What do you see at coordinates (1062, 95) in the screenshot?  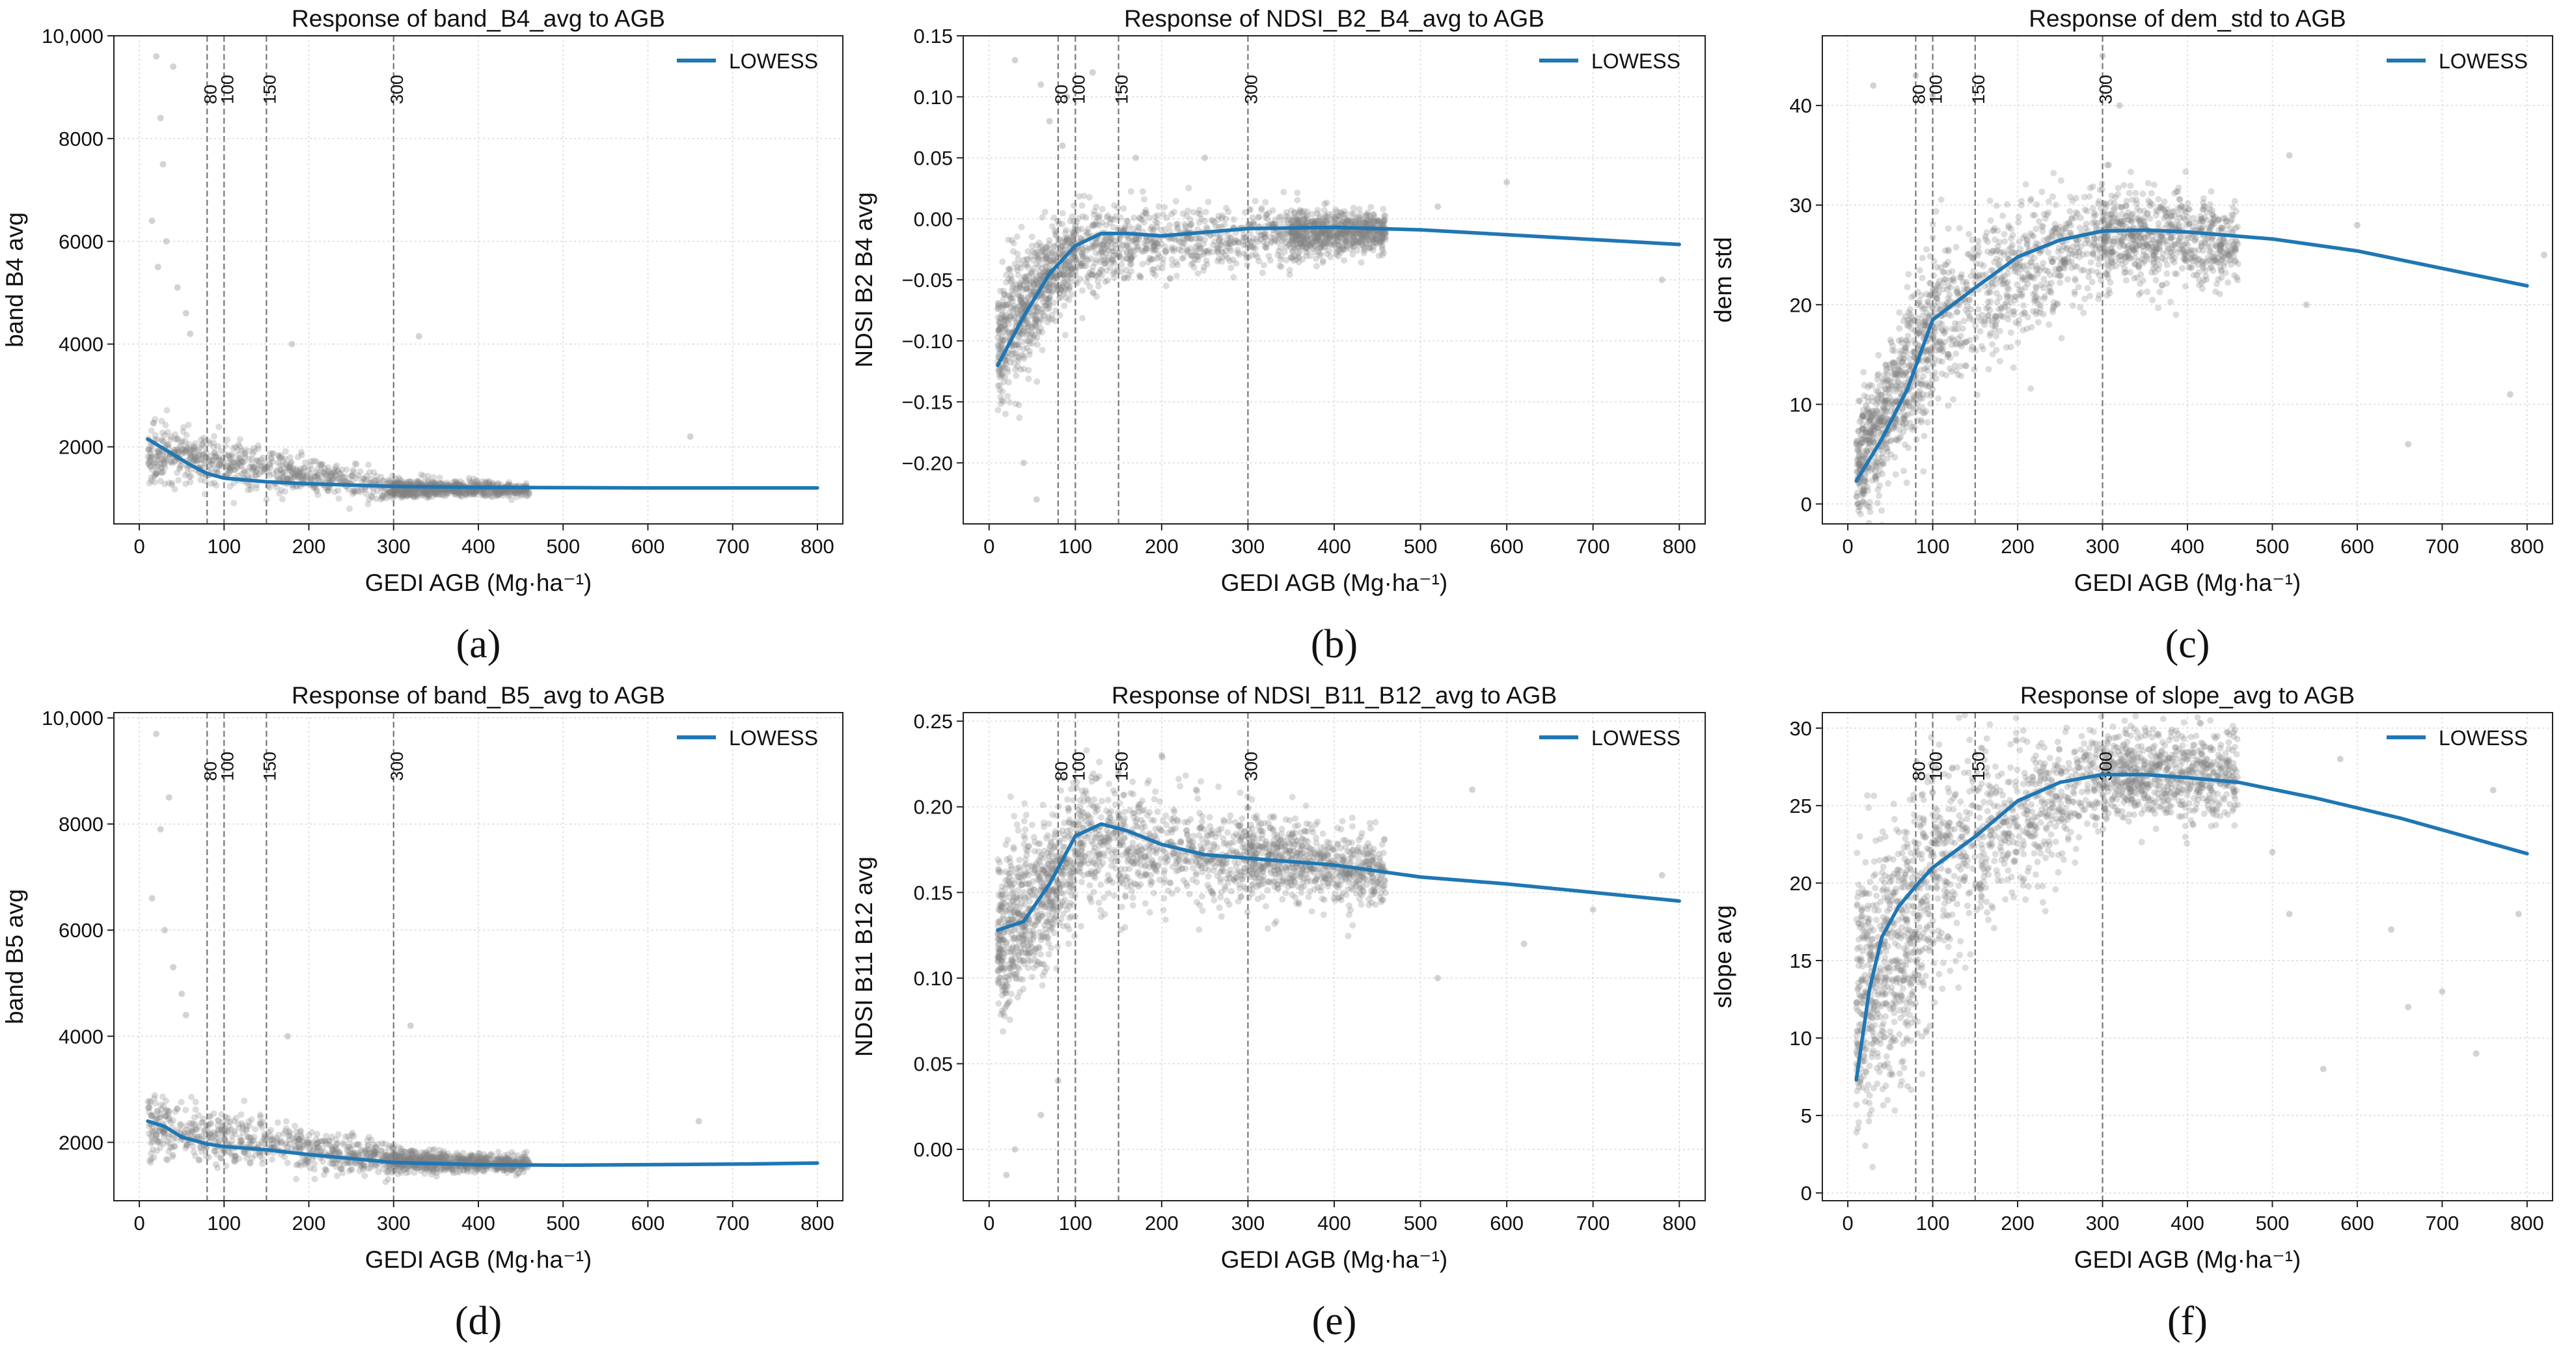 I see `reference-line-label: 80` at bounding box center [1062, 95].